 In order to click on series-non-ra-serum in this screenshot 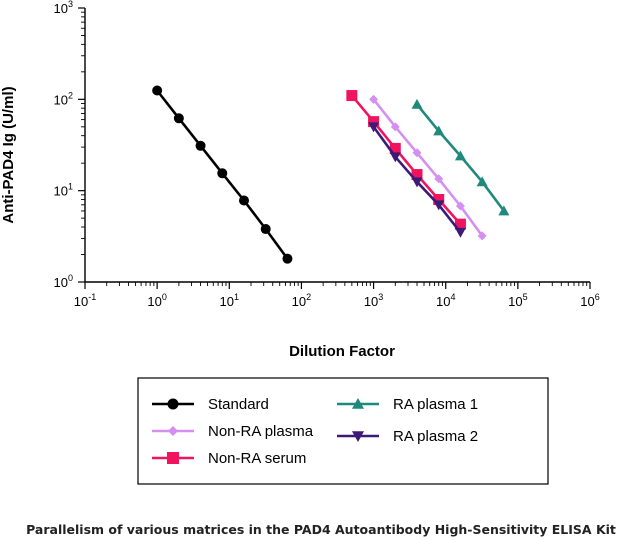, I will do `click(406, 160)`.